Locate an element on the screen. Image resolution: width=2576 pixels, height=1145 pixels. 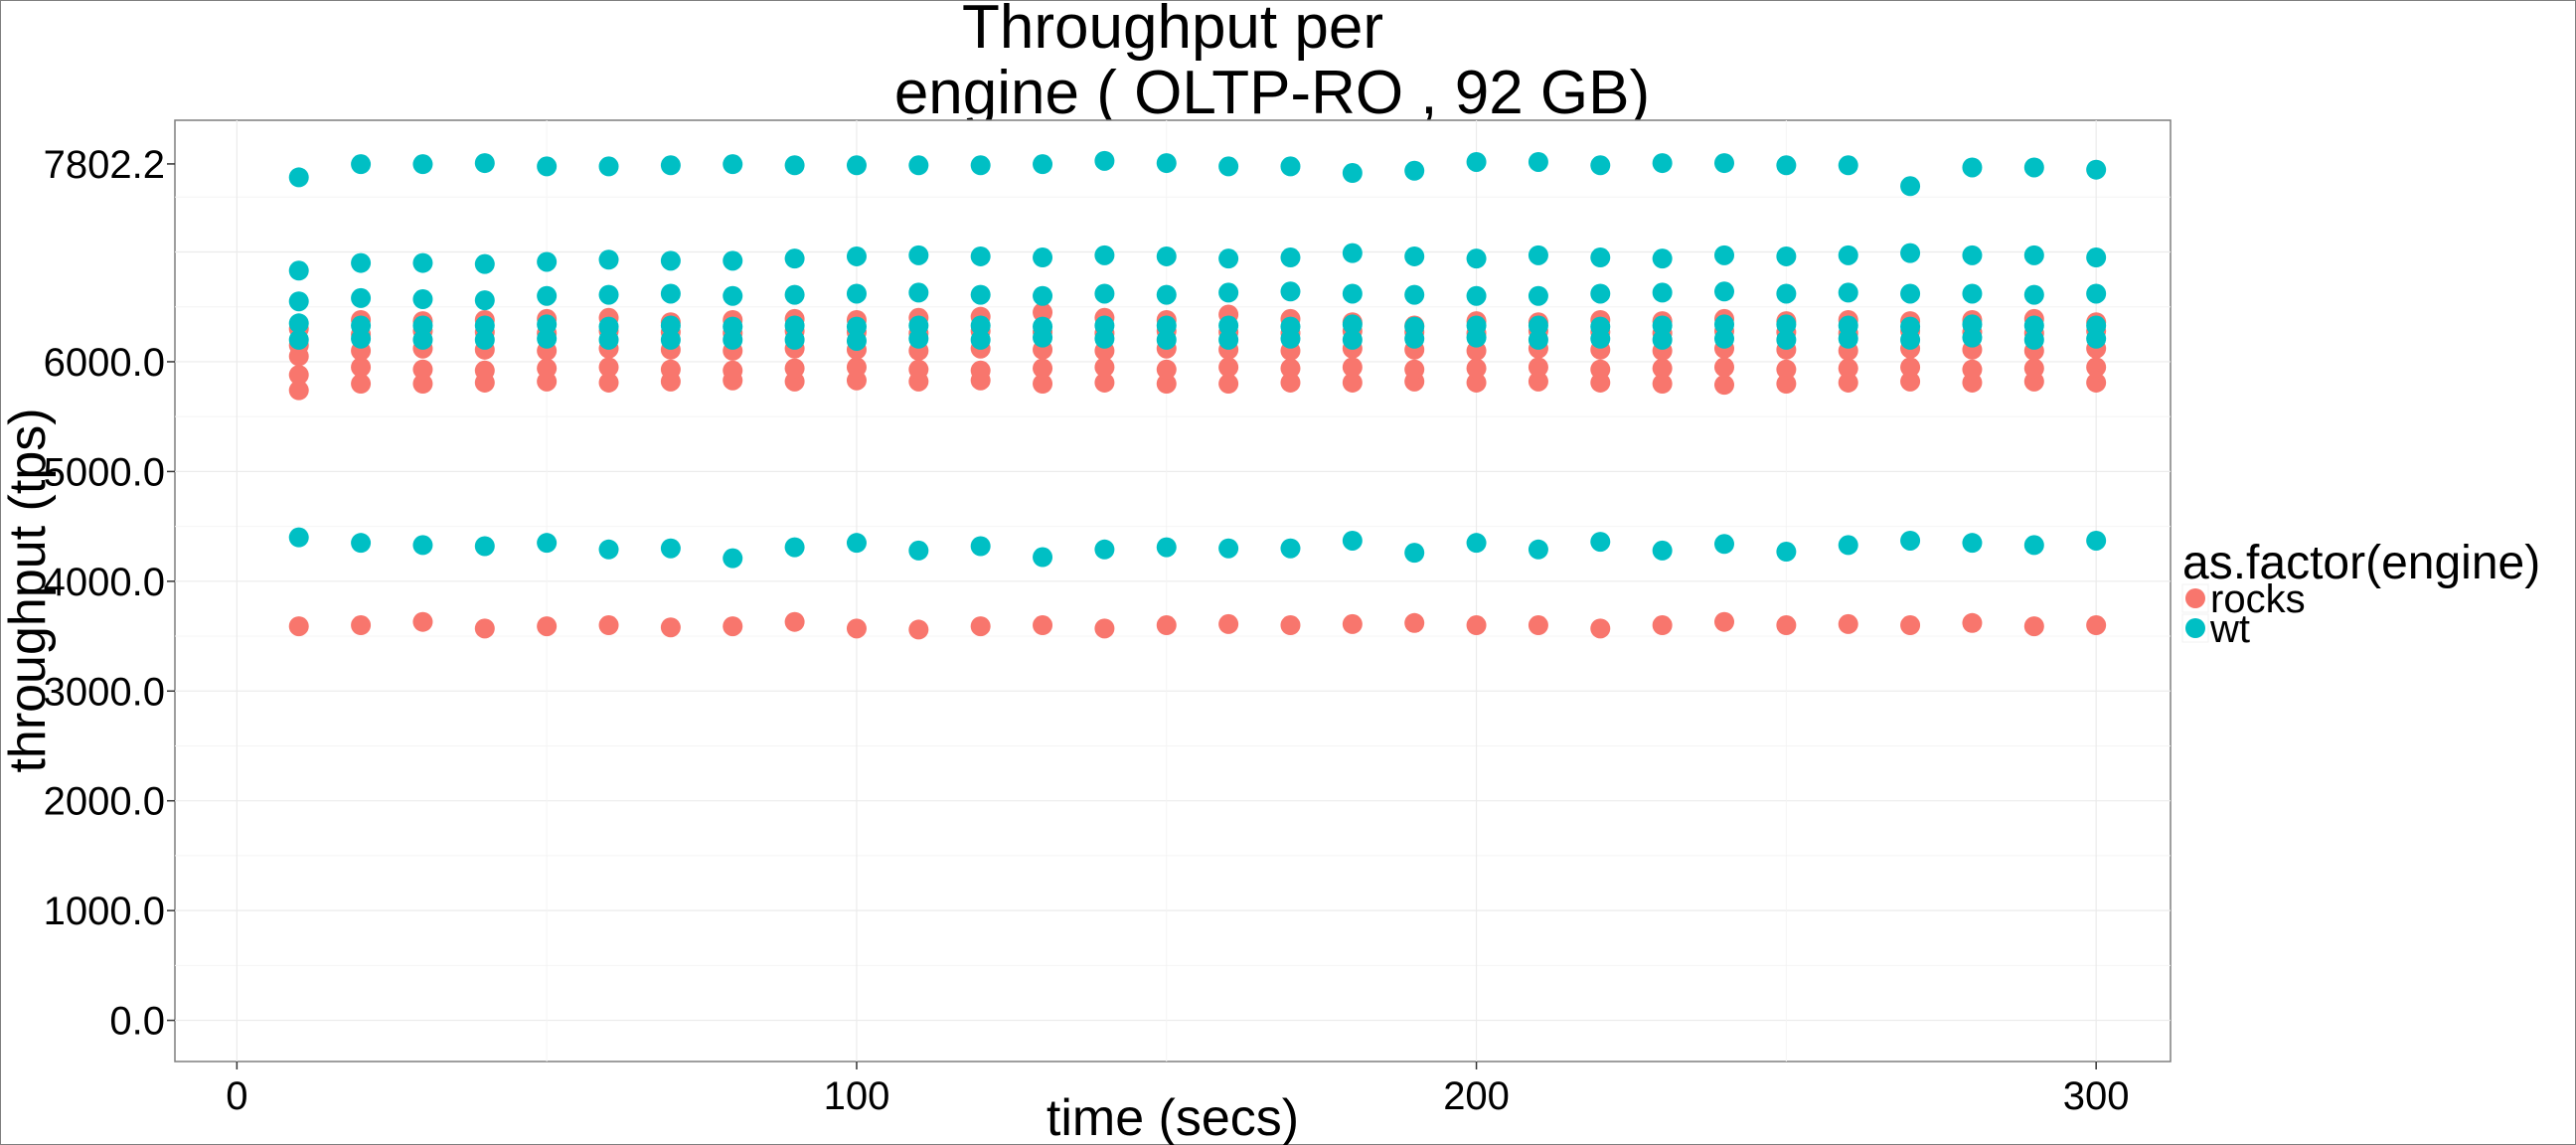
x-axis-title: time (secs) is located at coordinates (1172, 1117).